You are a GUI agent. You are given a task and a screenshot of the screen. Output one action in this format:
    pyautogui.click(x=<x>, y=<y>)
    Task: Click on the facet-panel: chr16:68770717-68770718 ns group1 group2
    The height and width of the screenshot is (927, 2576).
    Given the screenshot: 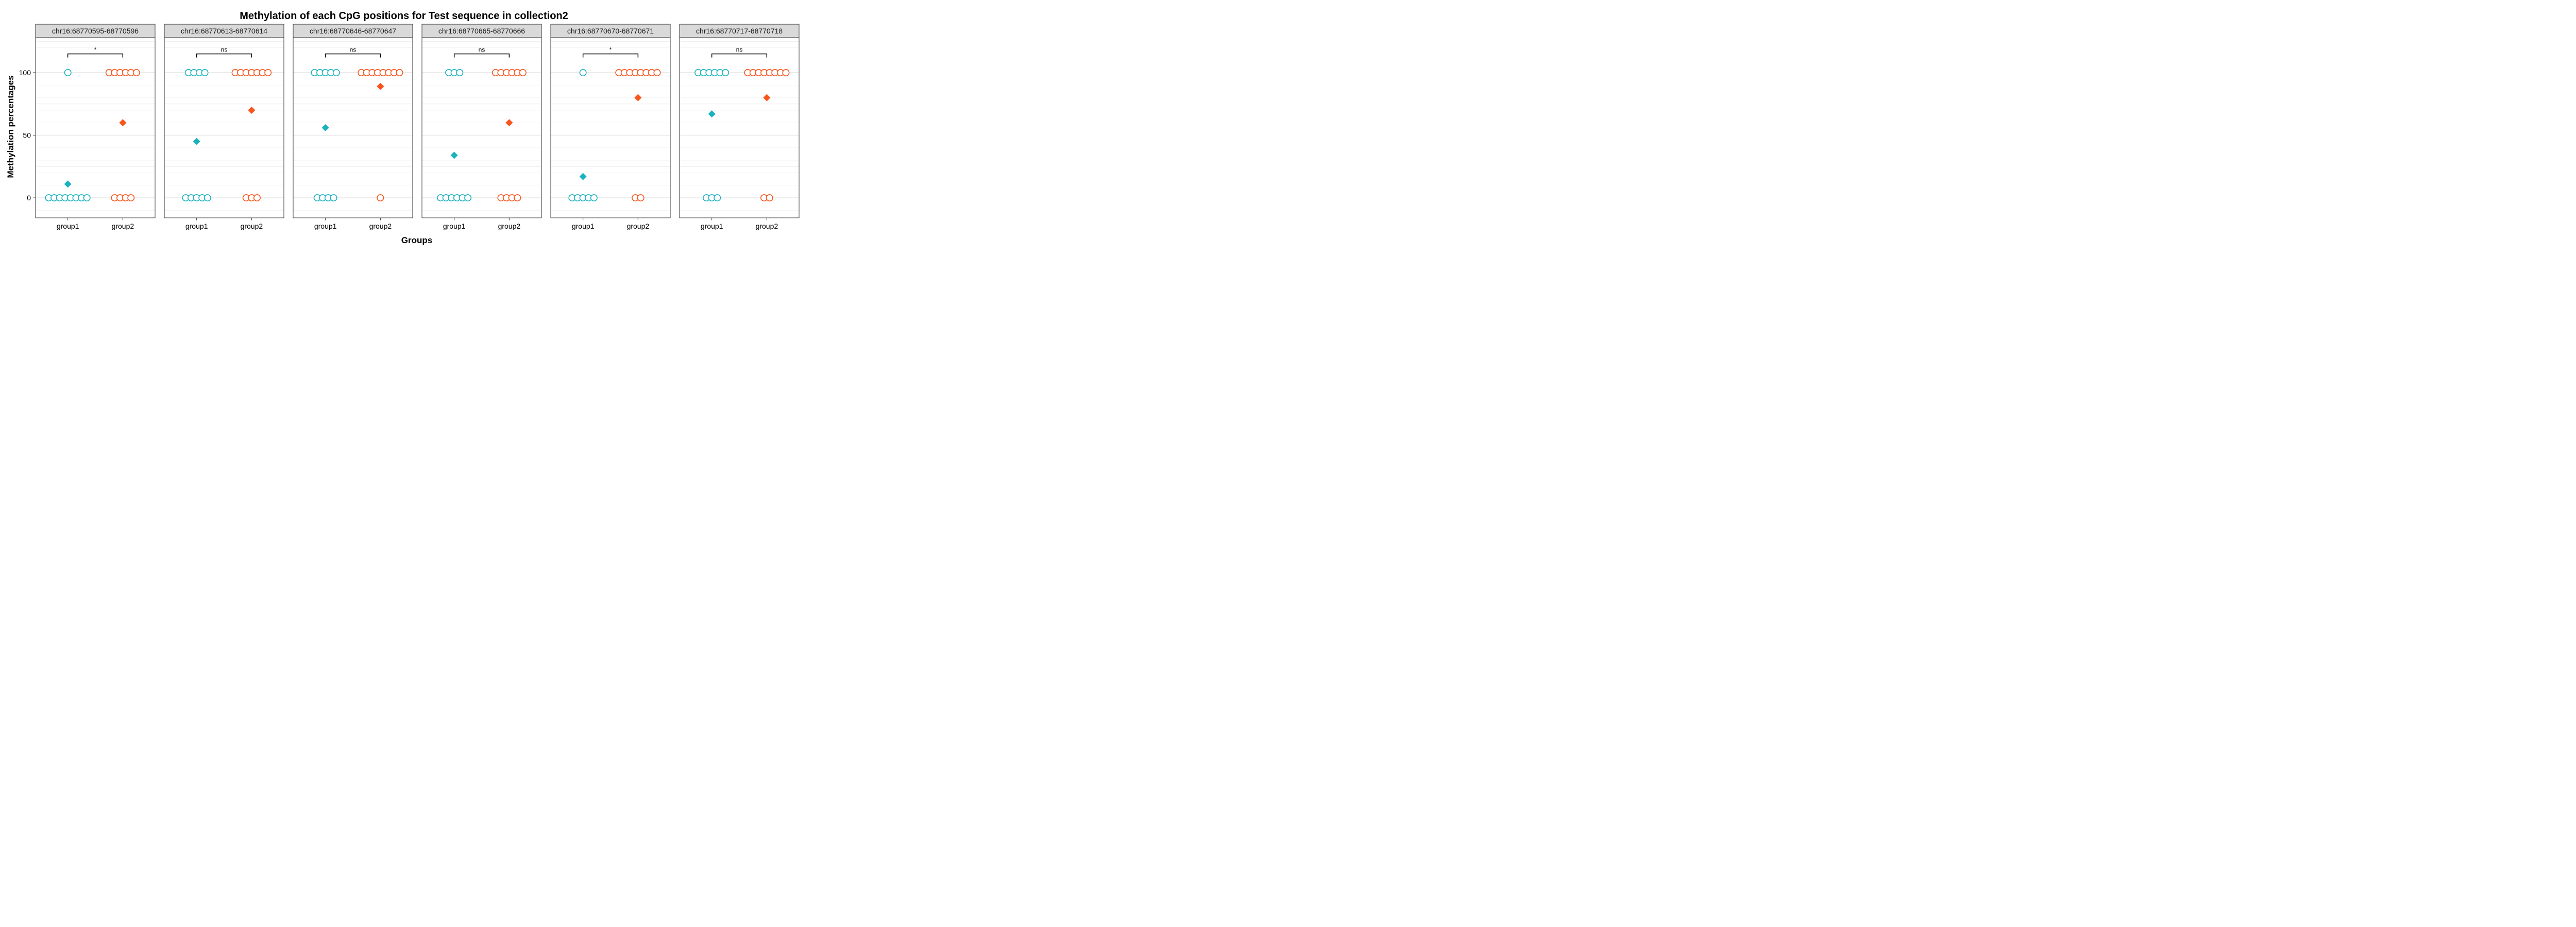 What is the action you would take?
    pyautogui.click(x=739, y=127)
    